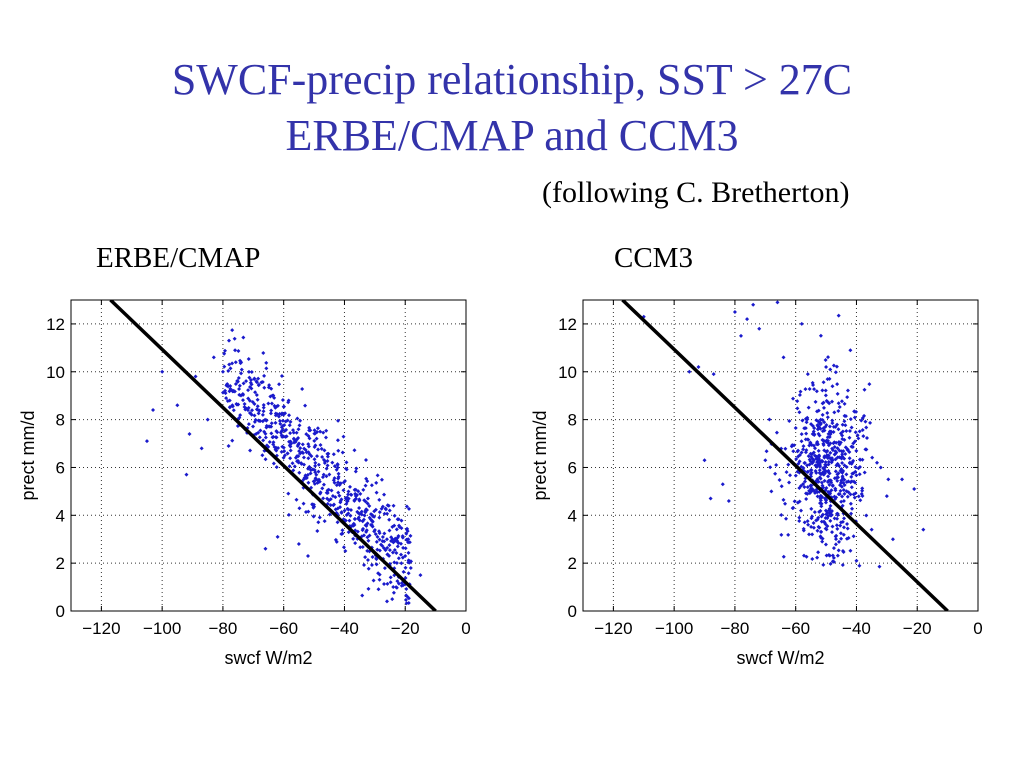 The height and width of the screenshot is (768, 1024). What do you see at coordinates (55, 324) in the screenshot?
I see `y-tick-label: 12` at bounding box center [55, 324].